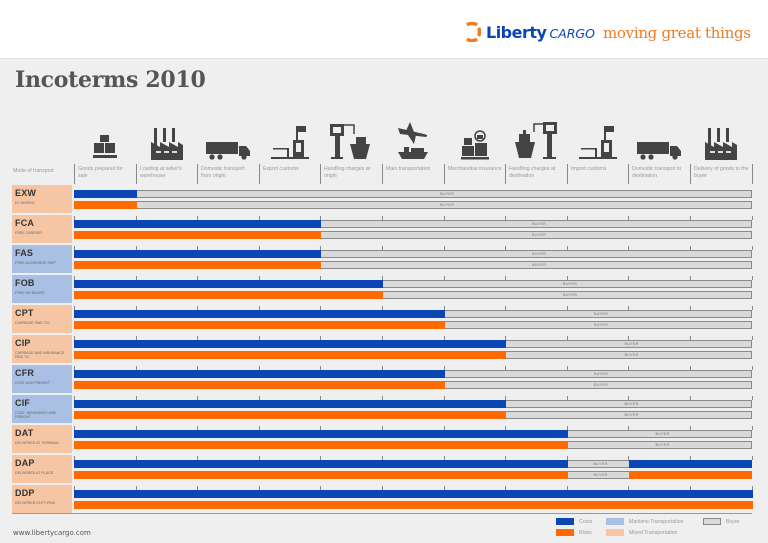 The width and height of the screenshot is (768, 543). Describe the element at coordinates (40, 355) in the screenshot. I see `term-name: CARRIAGE AND INSURANCE PAID TO` at that location.